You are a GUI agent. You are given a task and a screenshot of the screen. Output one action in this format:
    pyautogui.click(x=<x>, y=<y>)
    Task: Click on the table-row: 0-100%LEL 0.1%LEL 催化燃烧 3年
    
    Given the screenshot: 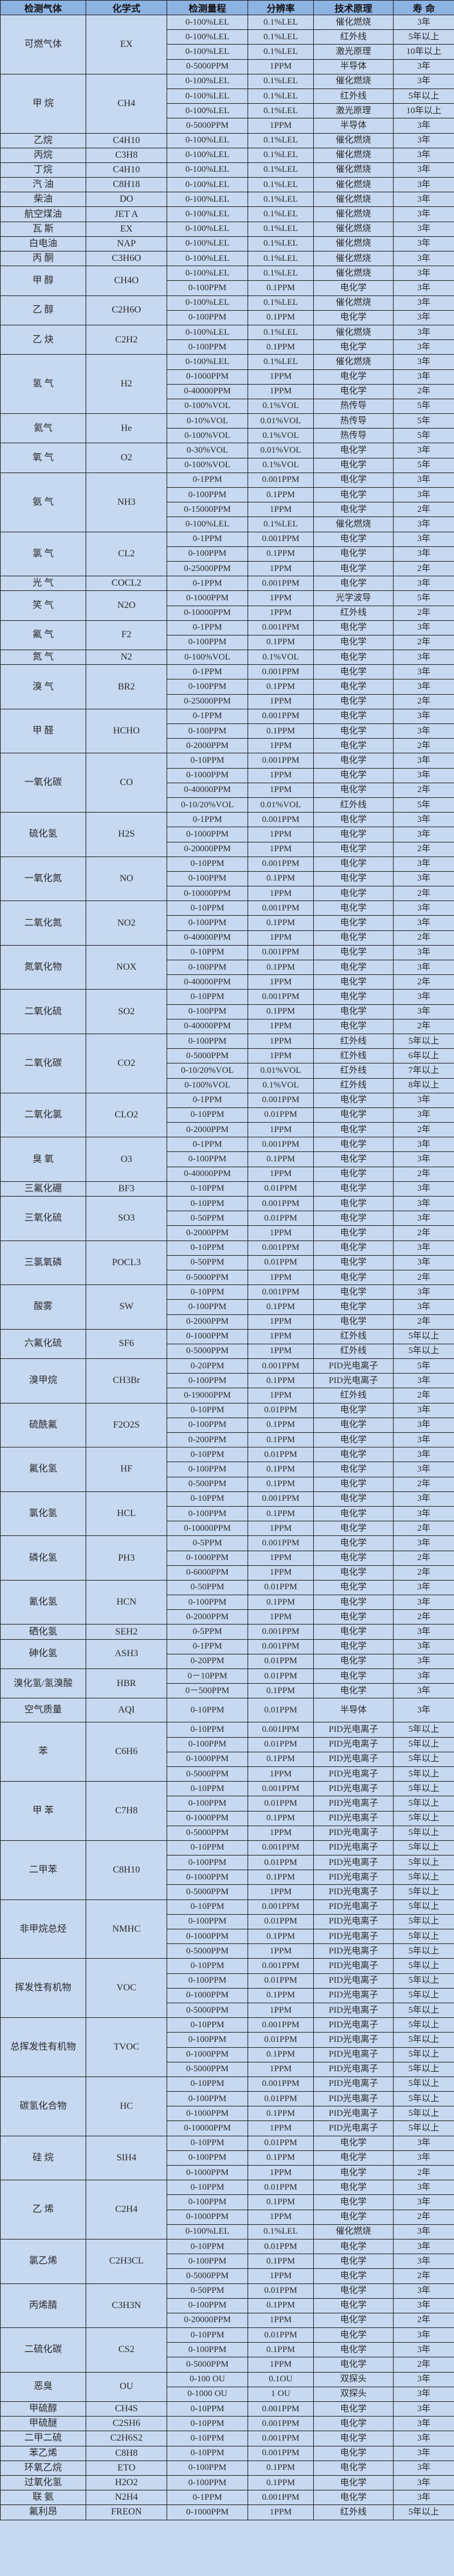 What is the action you would take?
    pyautogui.click(x=227, y=524)
    